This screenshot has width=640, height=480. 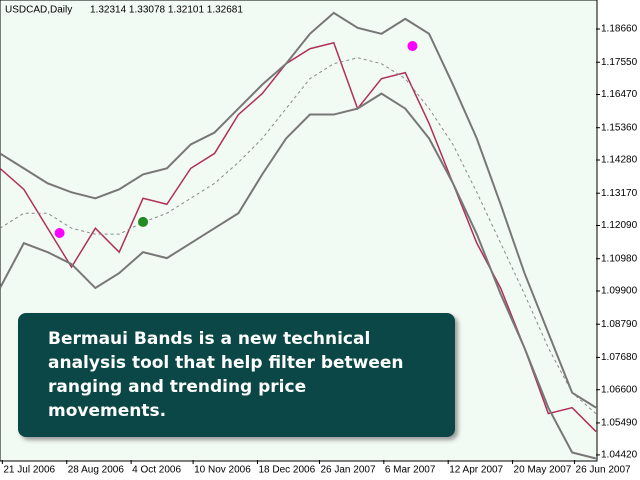 I want to click on y-tick-label: 1.12090, so click(x=619, y=225).